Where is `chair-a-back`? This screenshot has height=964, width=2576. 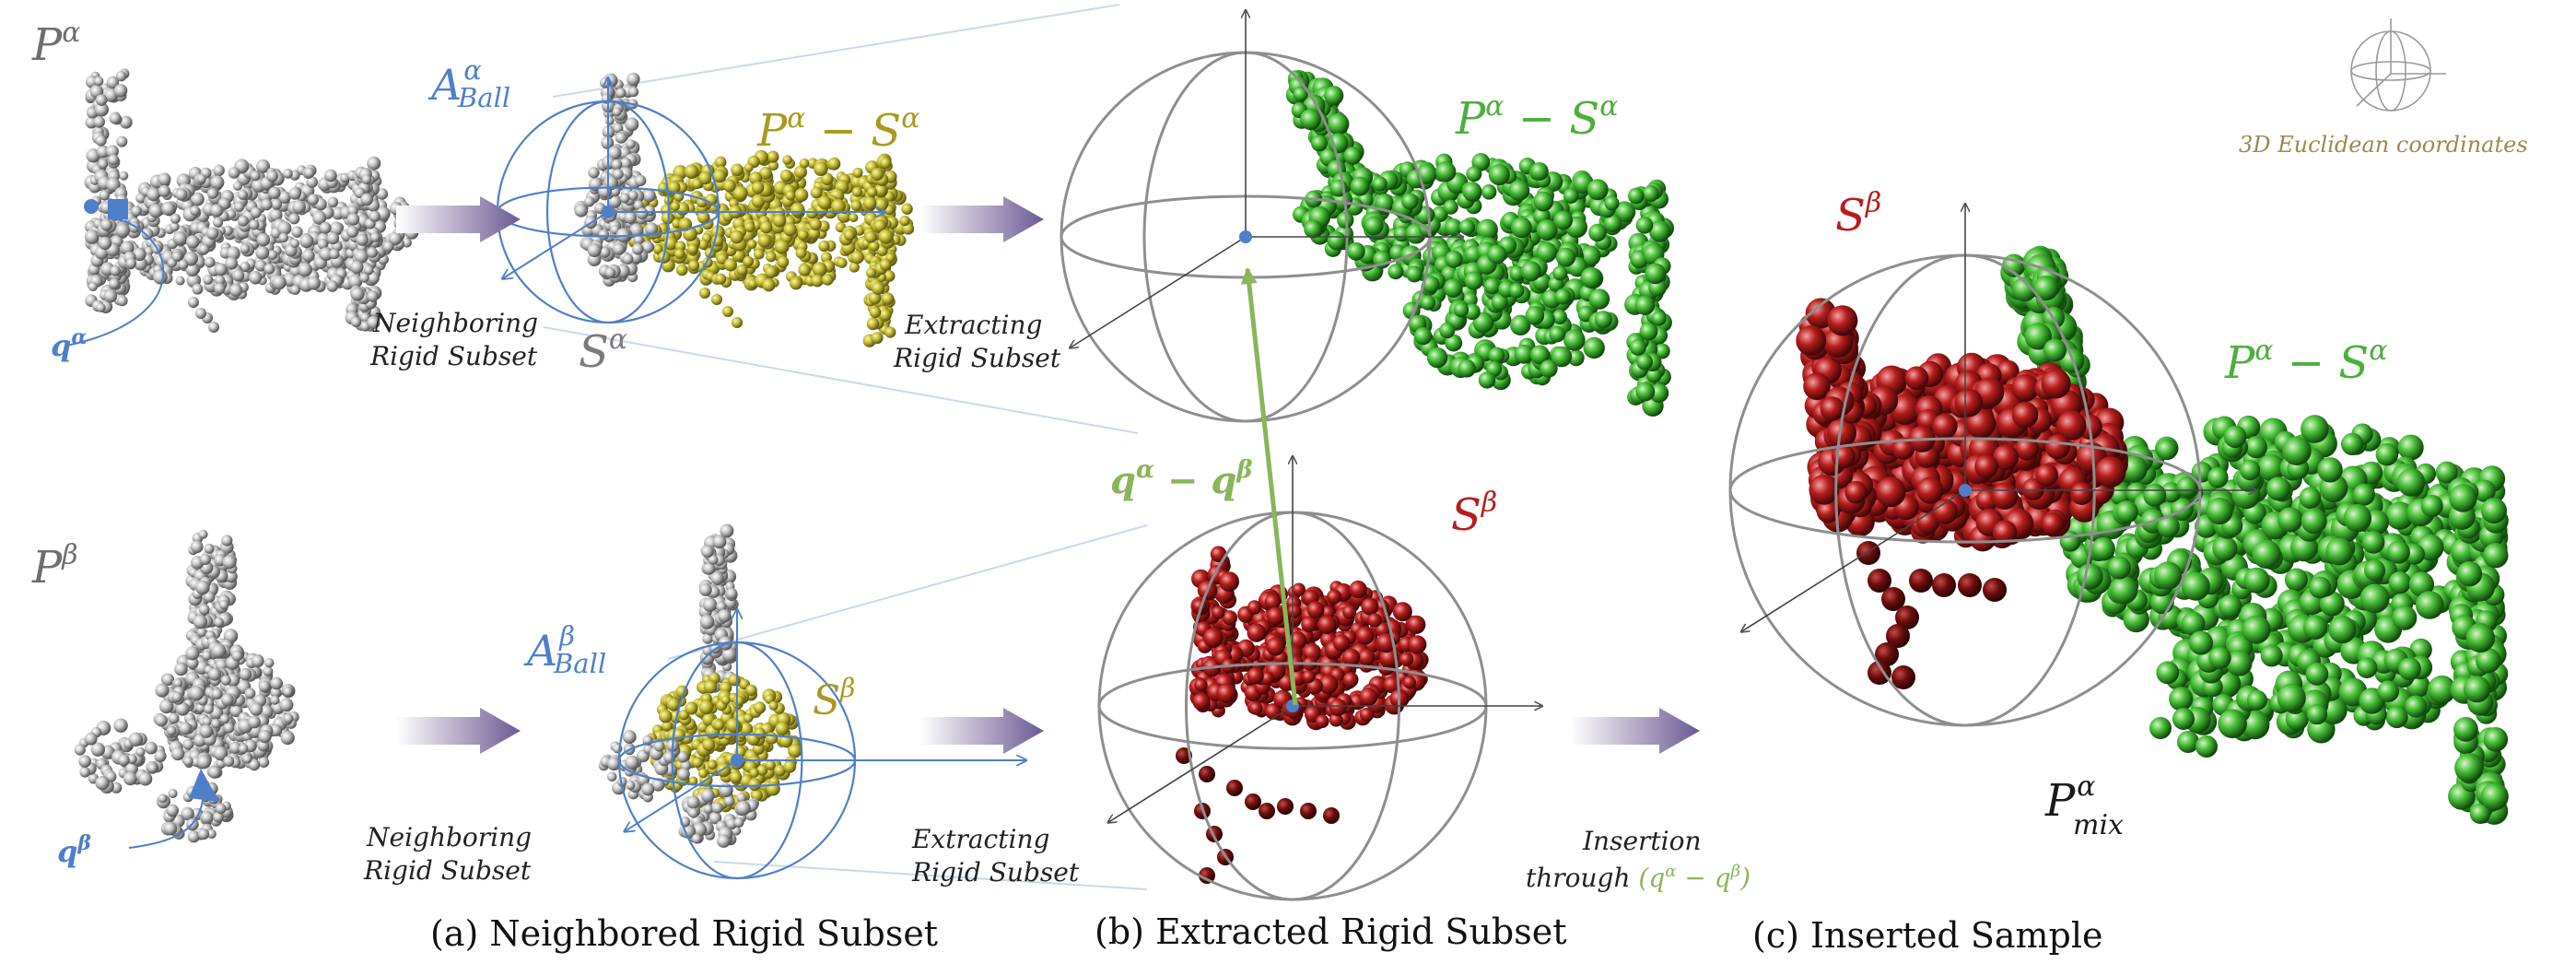 chair-a-back is located at coordinates (109, 191).